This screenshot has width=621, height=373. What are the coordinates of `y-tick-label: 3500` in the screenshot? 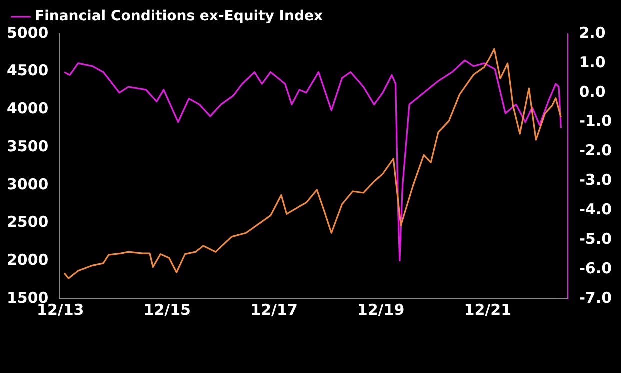 It's located at (28, 146).